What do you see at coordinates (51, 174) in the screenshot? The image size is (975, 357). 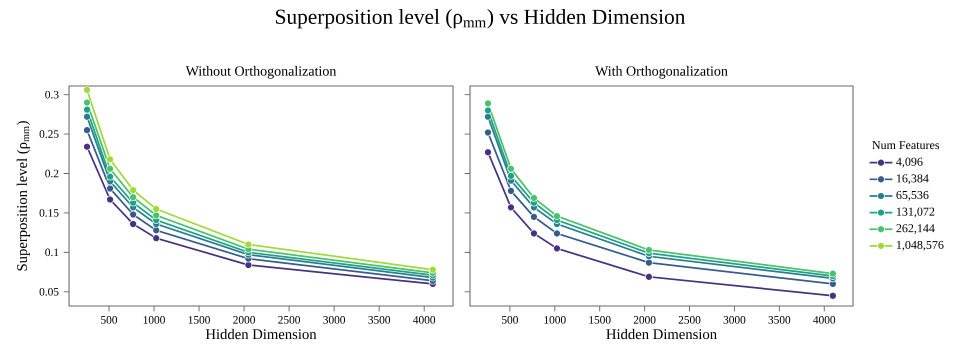 I see `y-tick-label: 0.2` at bounding box center [51, 174].